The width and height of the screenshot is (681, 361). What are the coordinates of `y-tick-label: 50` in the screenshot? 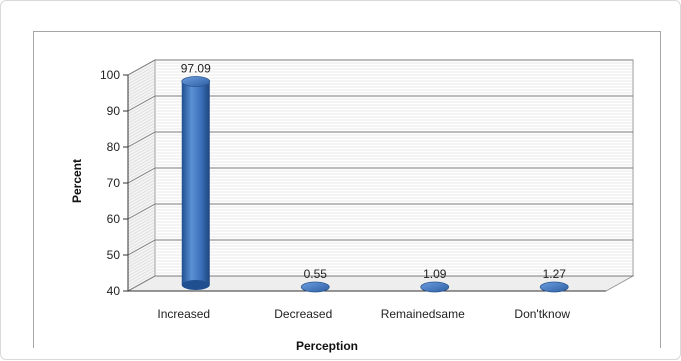 It's located at (114, 255).